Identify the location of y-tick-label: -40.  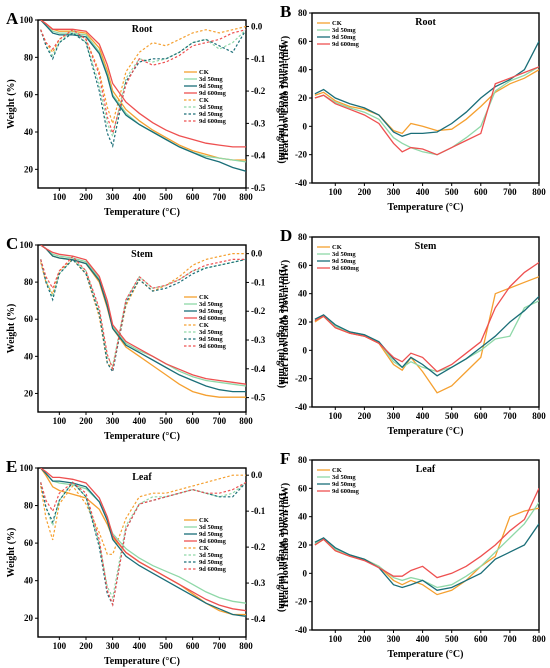
(301, 183).